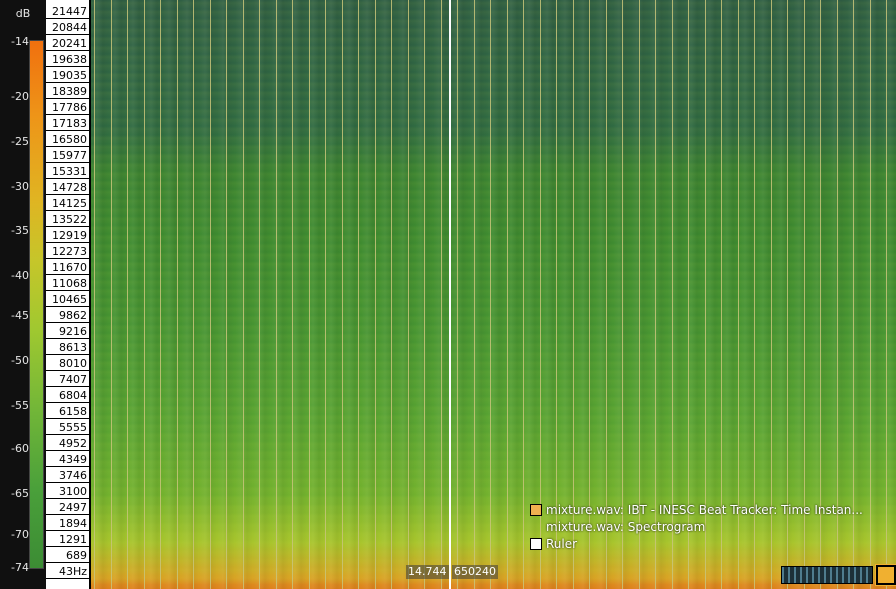 This screenshot has width=896, height=589. What do you see at coordinates (20, 41) in the screenshot?
I see `db-label: -14` at bounding box center [20, 41].